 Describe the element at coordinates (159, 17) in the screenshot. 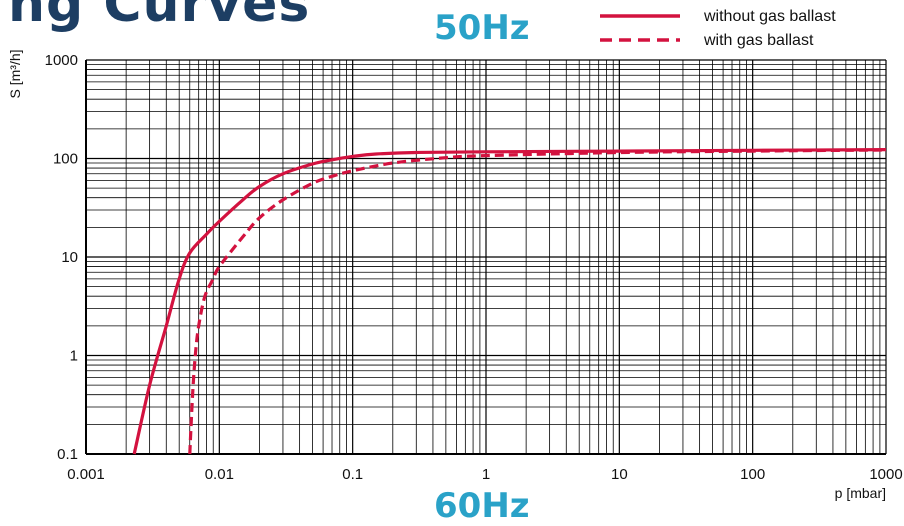

I see `page-heading: ng Curves` at that location.